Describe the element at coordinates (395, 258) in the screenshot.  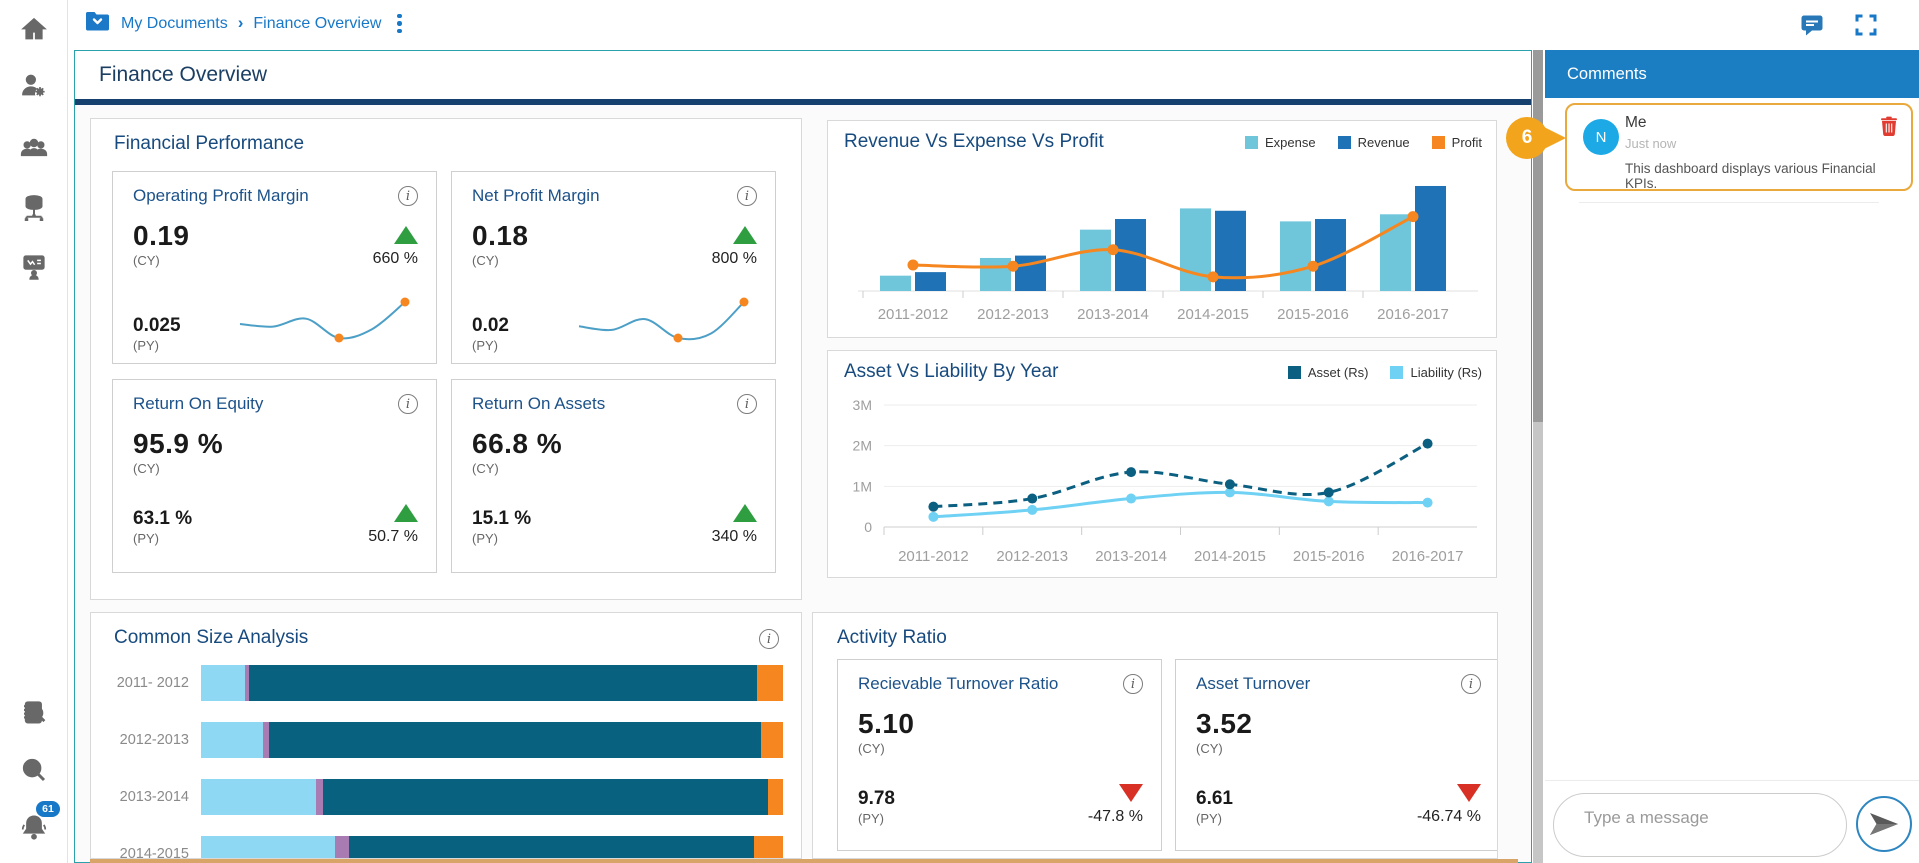
I see `trend-percent: 660 %` at that location.